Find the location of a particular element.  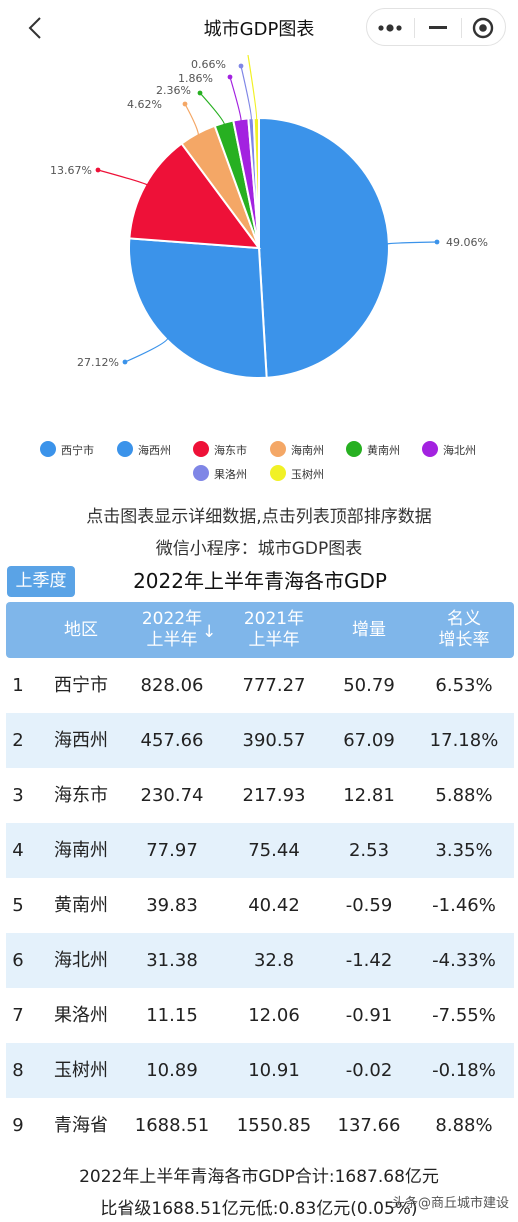

slice-percent-label: 13.67% is located at coordinates (71, 170).